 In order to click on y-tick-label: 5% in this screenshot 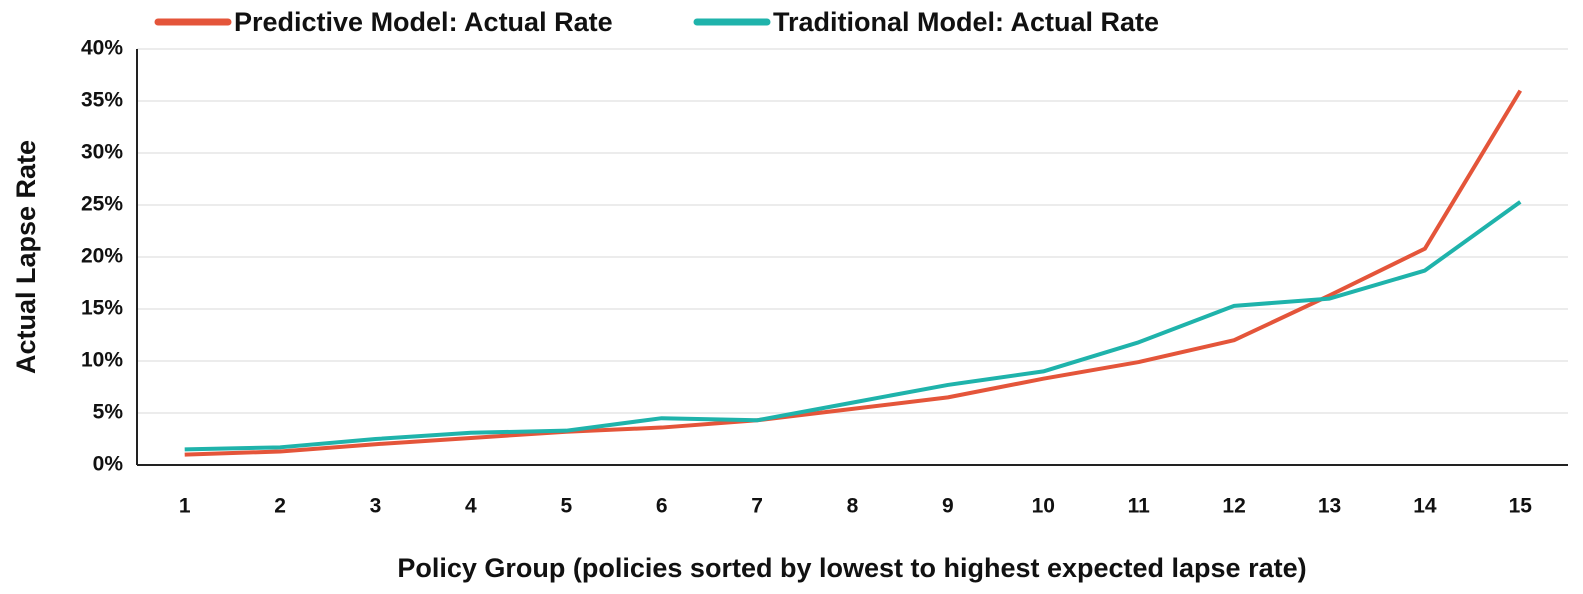, I will do `click(108, 412)`.